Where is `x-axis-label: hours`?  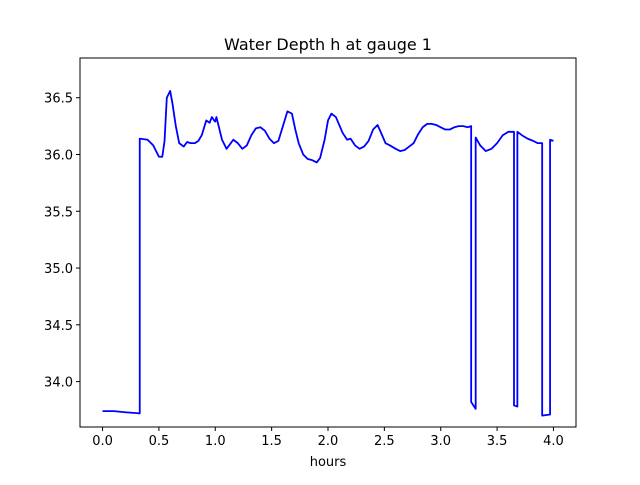 x-axis-label: hours is located at coordinates (328, 462).